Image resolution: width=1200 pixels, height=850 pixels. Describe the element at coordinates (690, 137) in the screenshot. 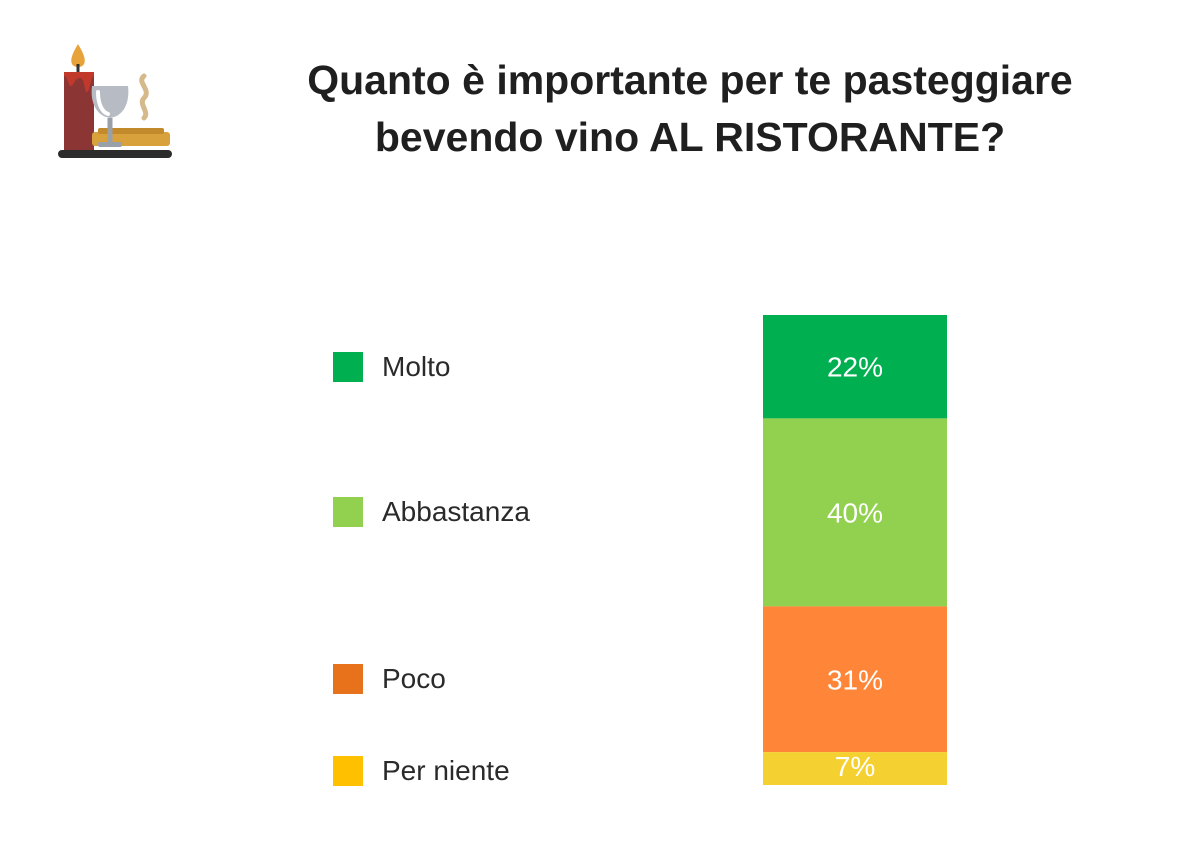

I see `chart-title-line-2: bevendo vino AL RISTORANTE?` at that location.